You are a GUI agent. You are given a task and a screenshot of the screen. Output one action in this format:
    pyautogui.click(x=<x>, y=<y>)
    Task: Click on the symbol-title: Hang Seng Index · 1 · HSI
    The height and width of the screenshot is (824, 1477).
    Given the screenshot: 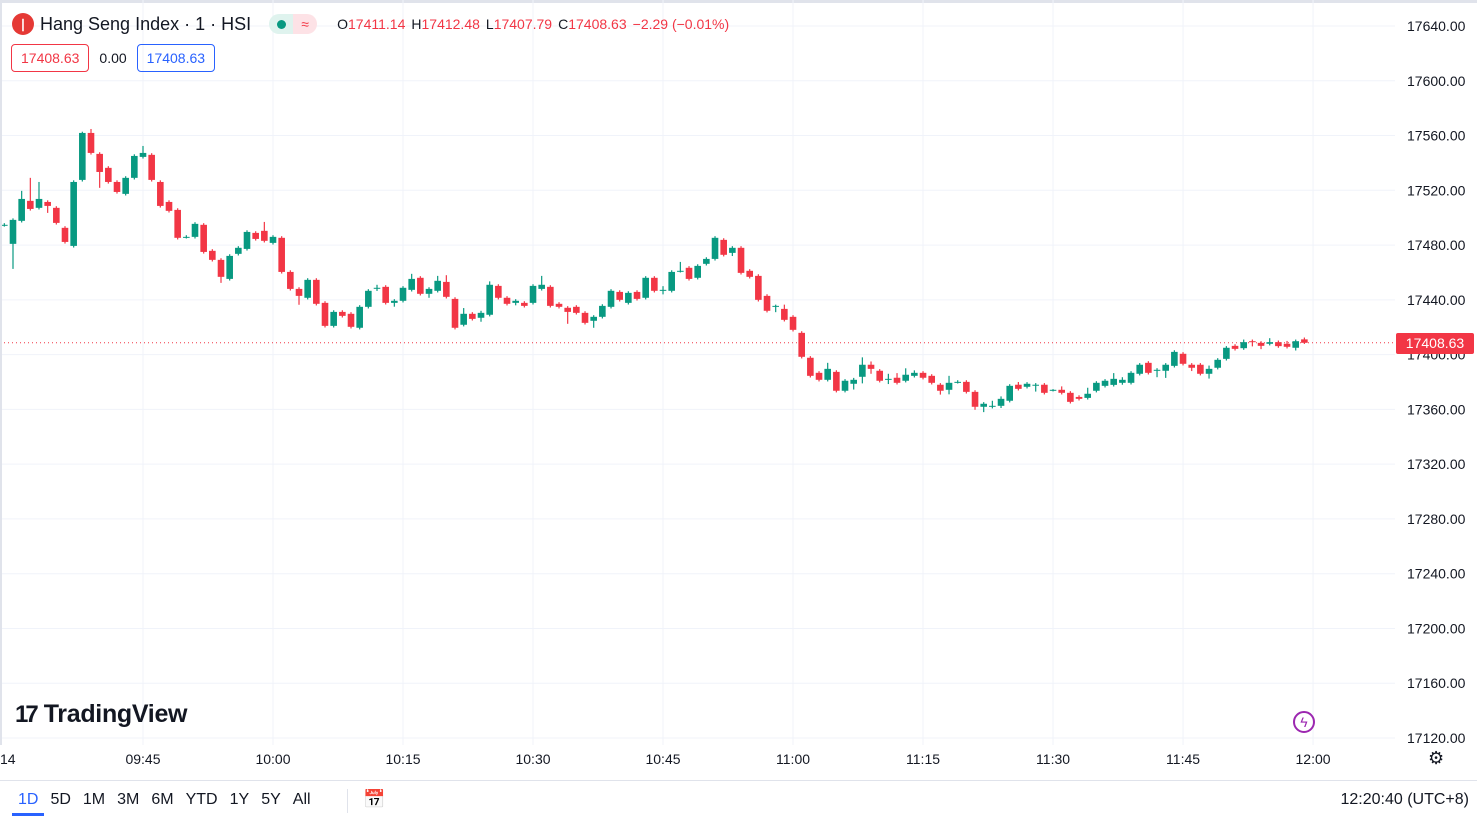 What is the action you would take?
    pyautogui.click(x=146, y=23)
    